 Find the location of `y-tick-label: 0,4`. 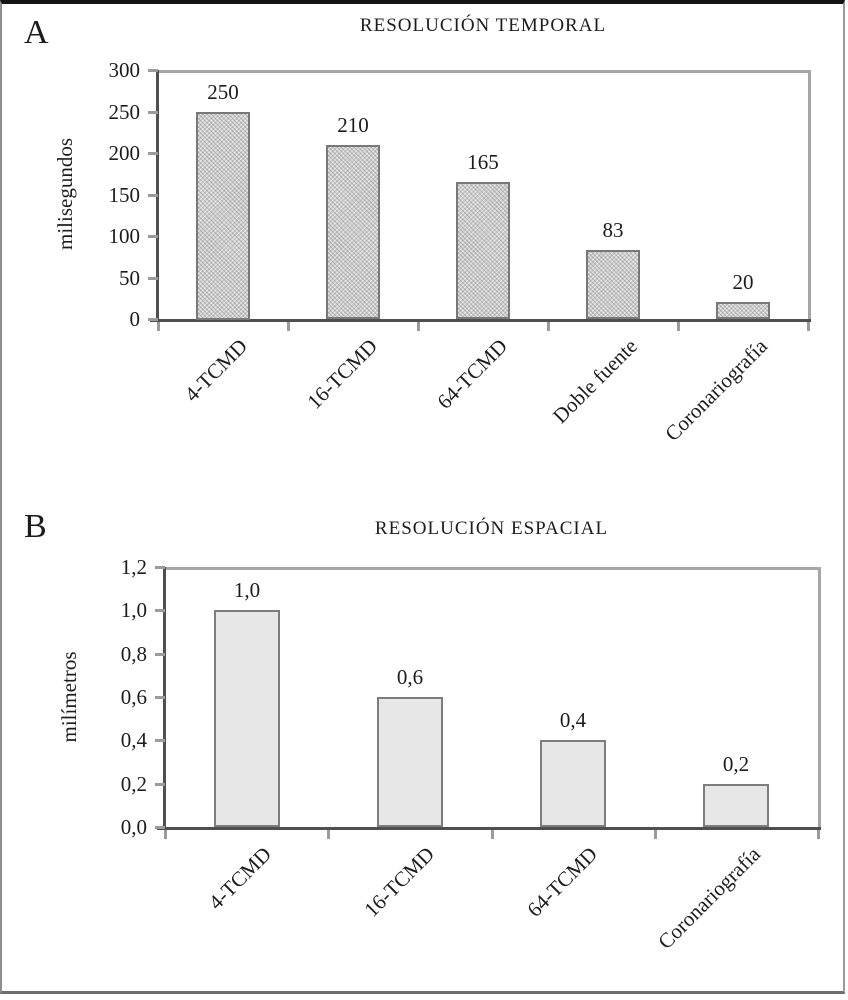

y-tick-label: 0,4 is located at coordinates (133, 740).